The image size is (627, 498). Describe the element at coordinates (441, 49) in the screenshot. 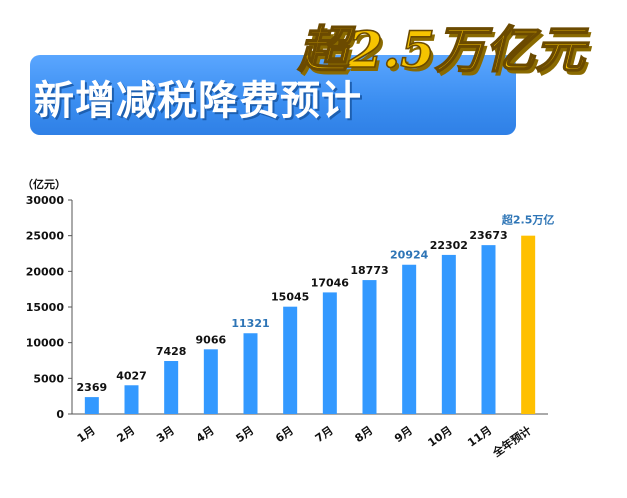

I see `headline-callout: 超2.5万亿元` at that location.